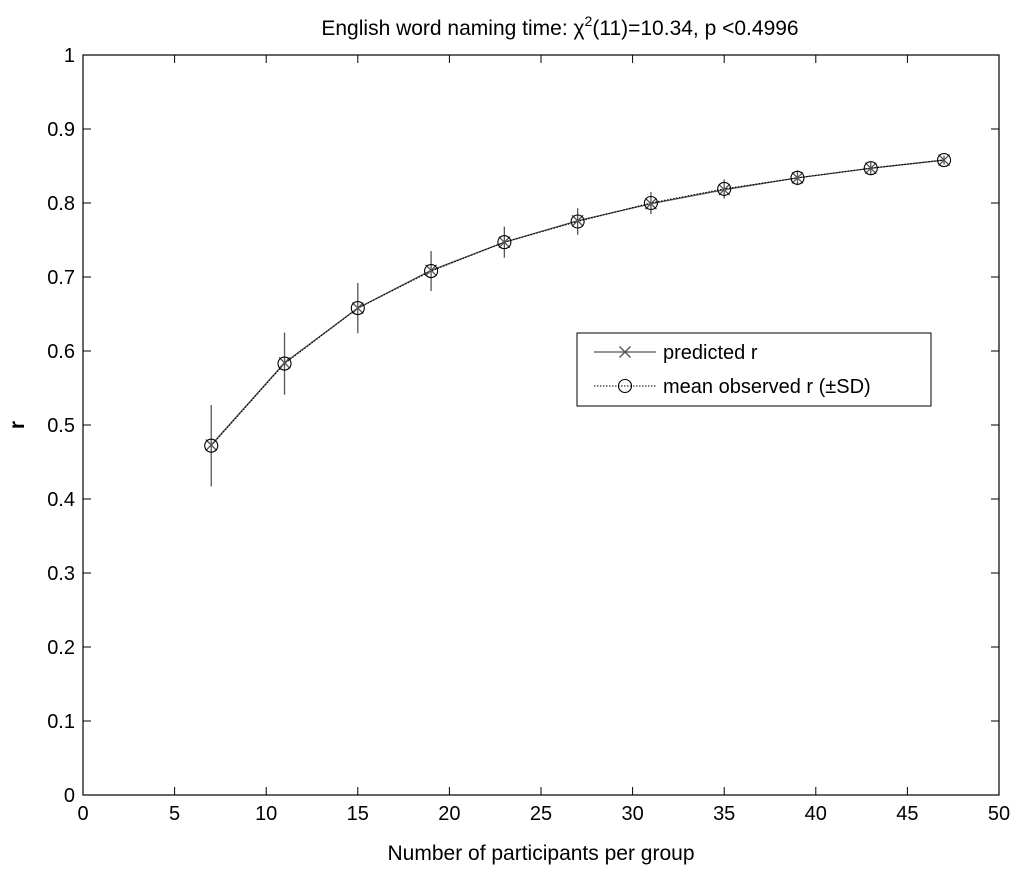 The width and height of the screenshot is (1022, 872). What do you see at coordinates (266, 814) in the screenshot?
I see `x-tick-label: 10` at bounding box center [266, 814].